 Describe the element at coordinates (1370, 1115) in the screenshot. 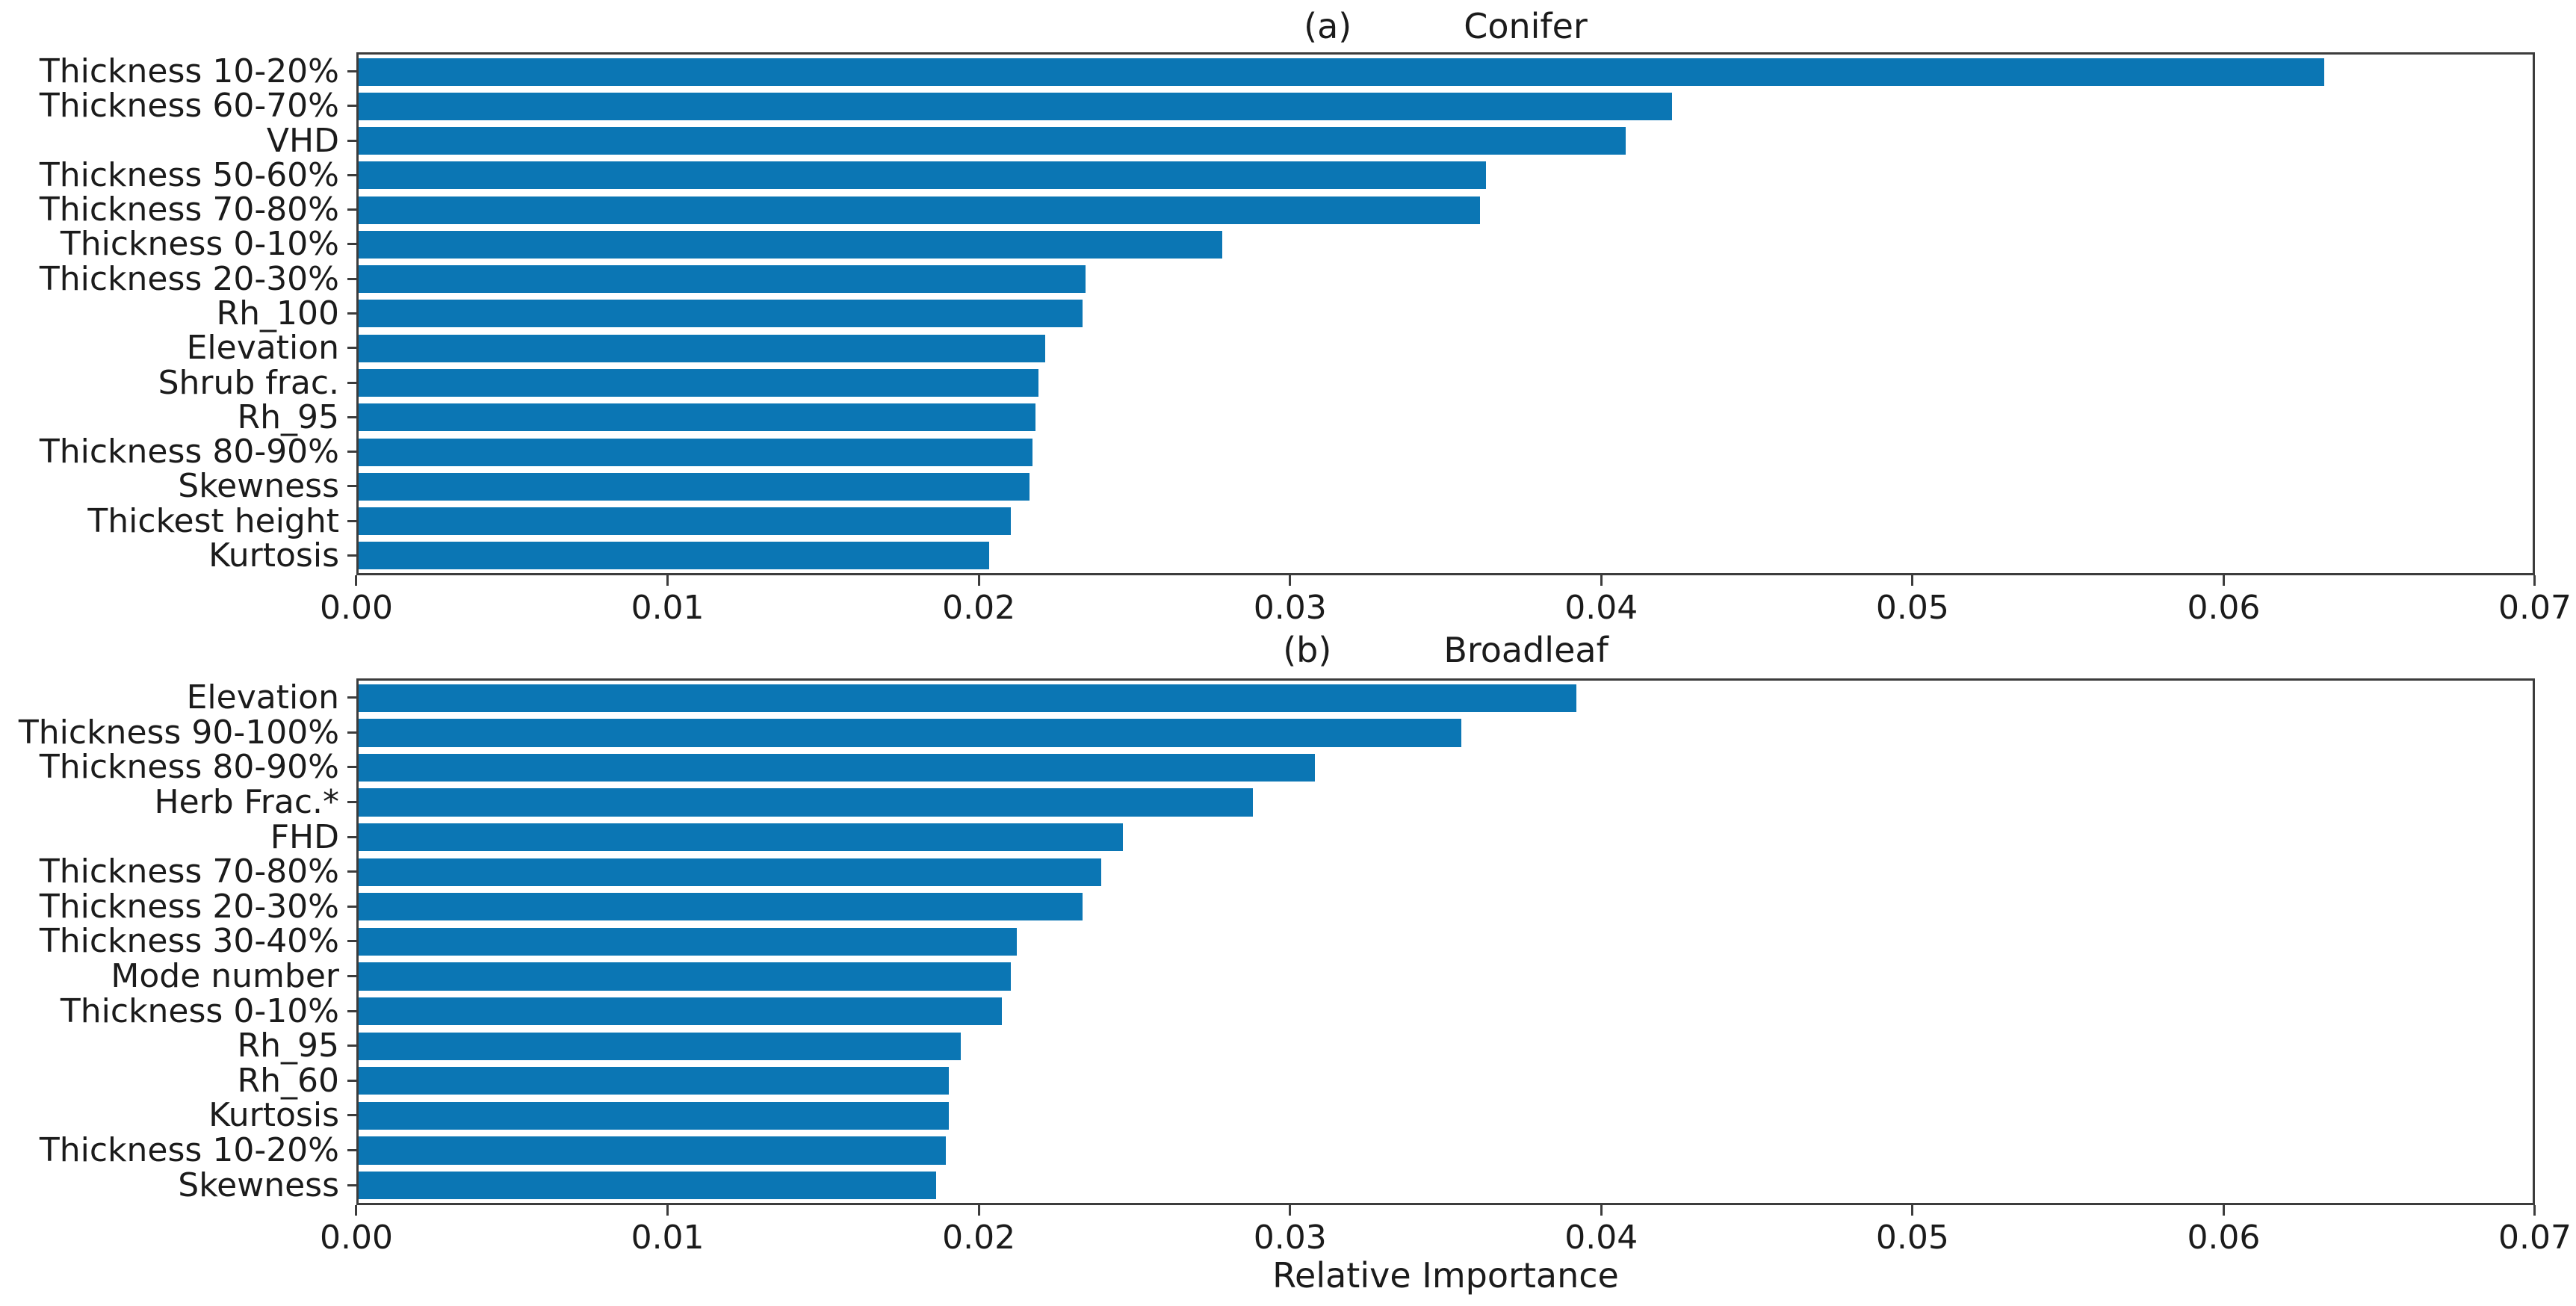

I see `bar-row: Kurtosis` at that location.